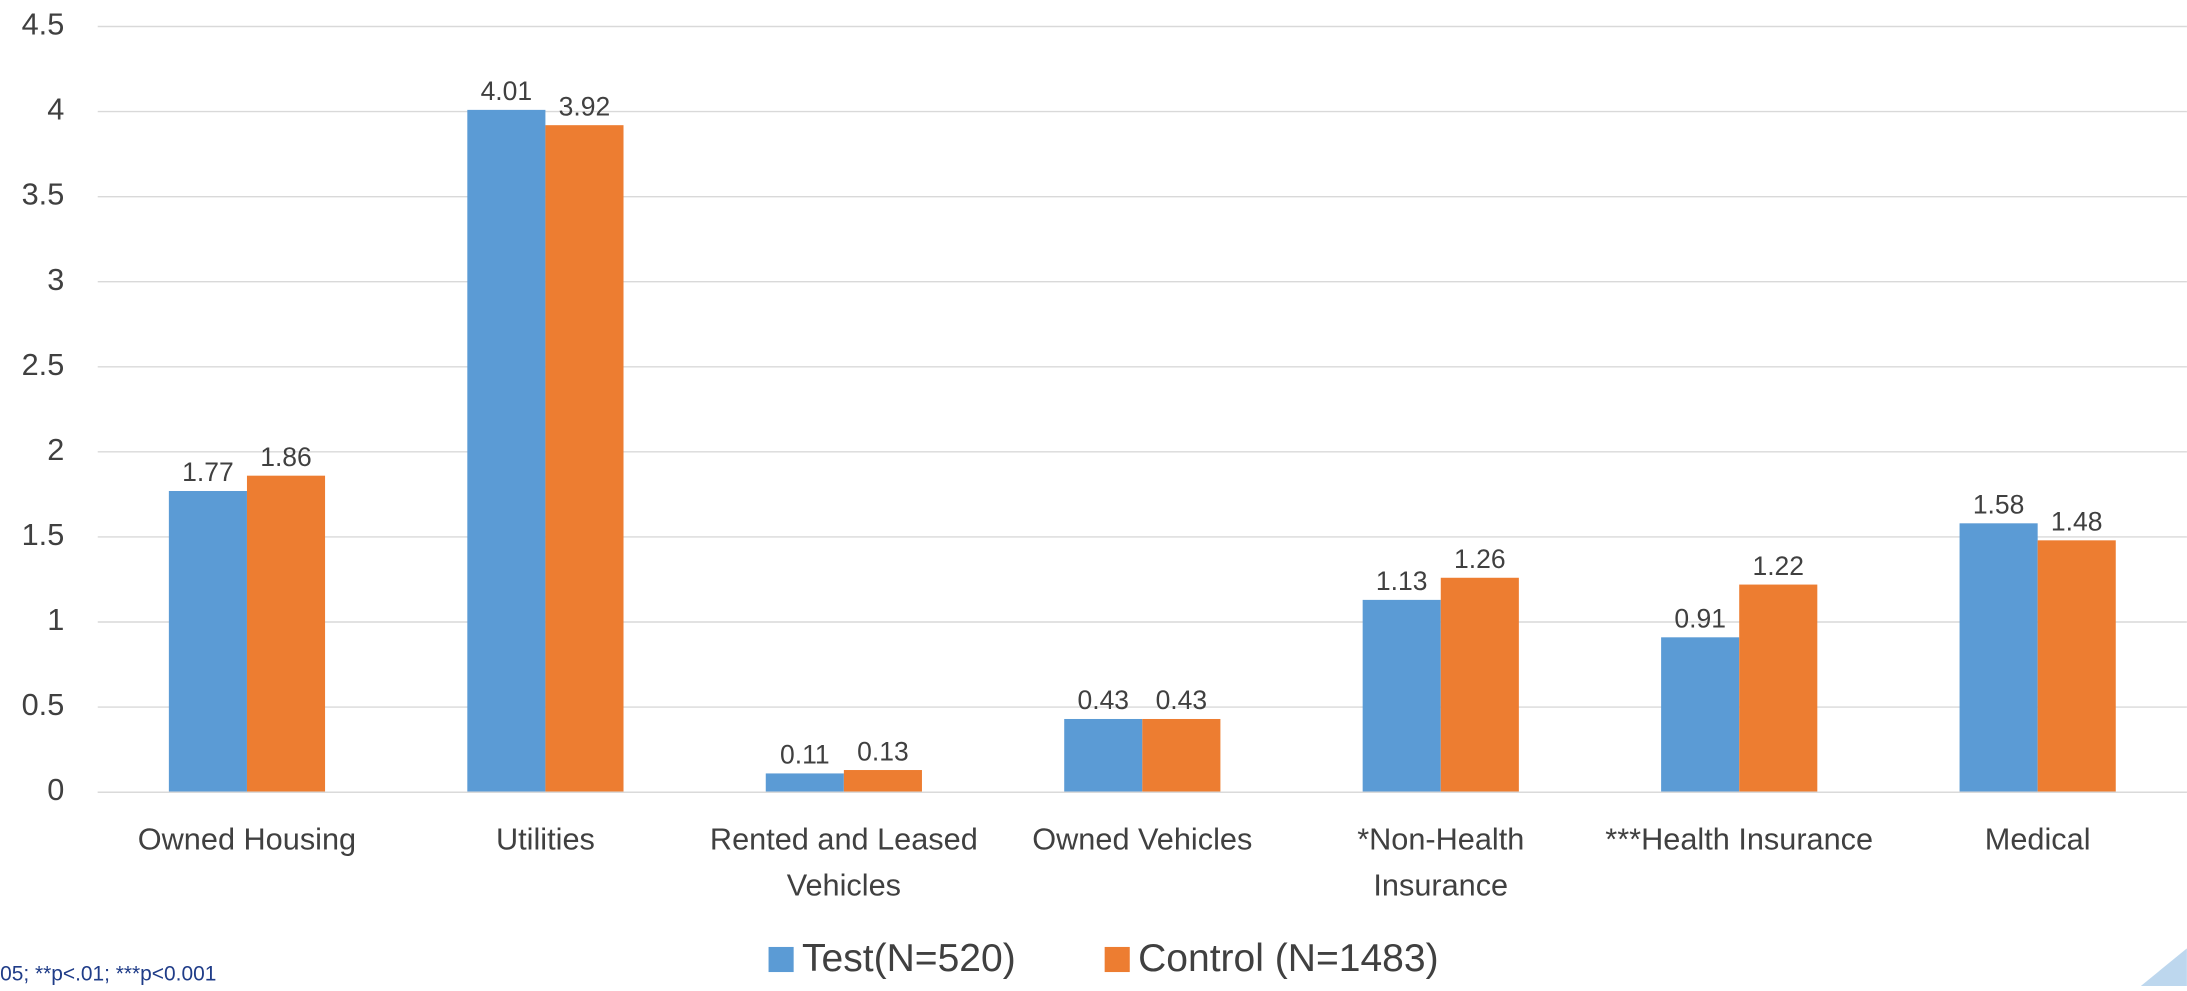  Describe the element at coordinates (507, 91) in the screenshot. I see `data-label: 4.01` at that location.